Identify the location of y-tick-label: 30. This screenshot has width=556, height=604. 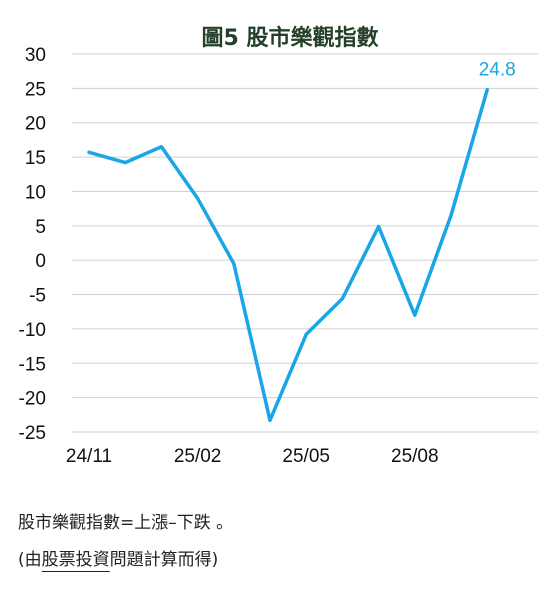
(35, 55).